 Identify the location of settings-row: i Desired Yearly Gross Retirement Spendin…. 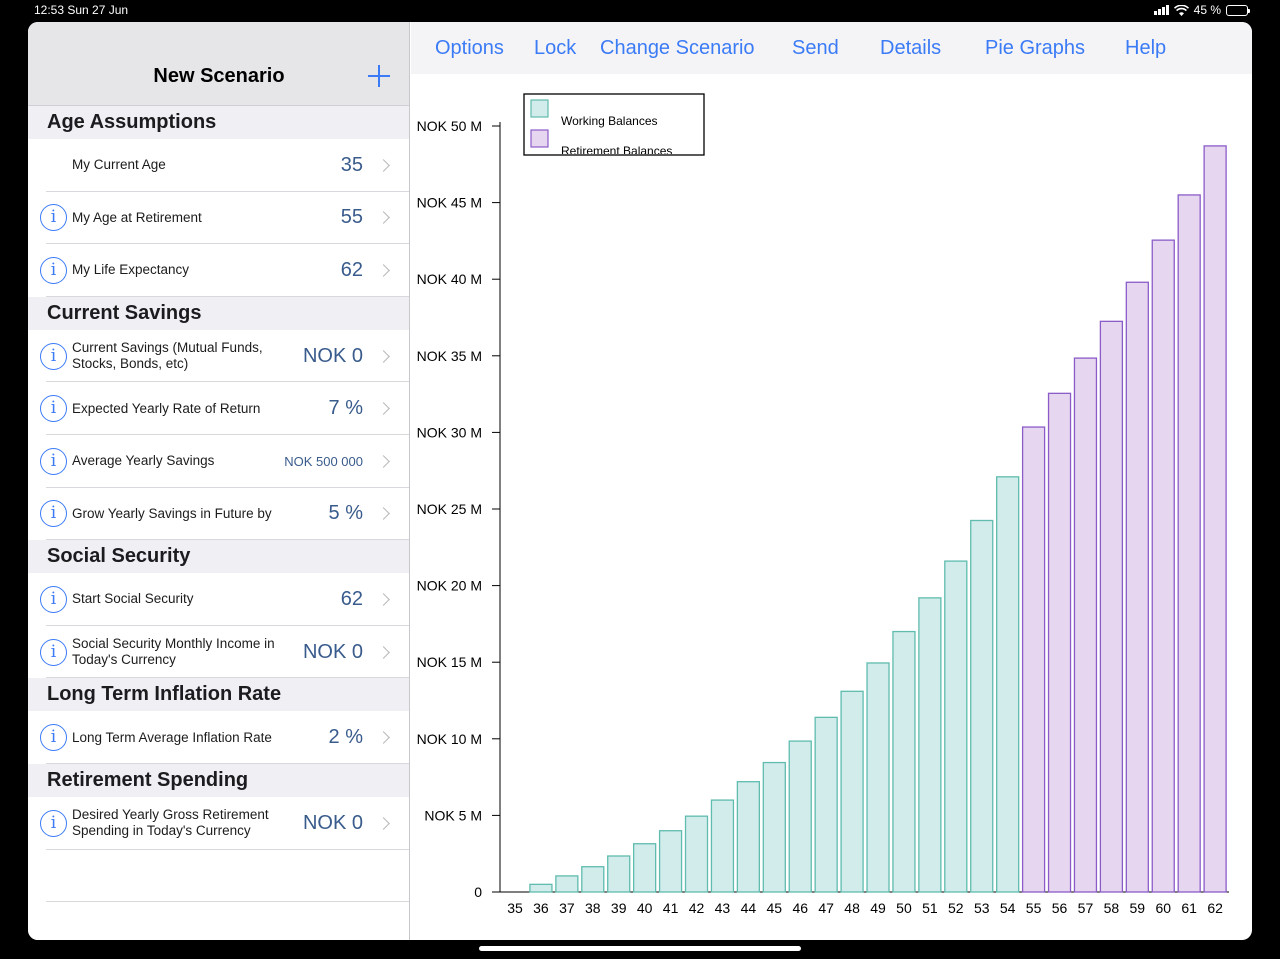
(218, 823).